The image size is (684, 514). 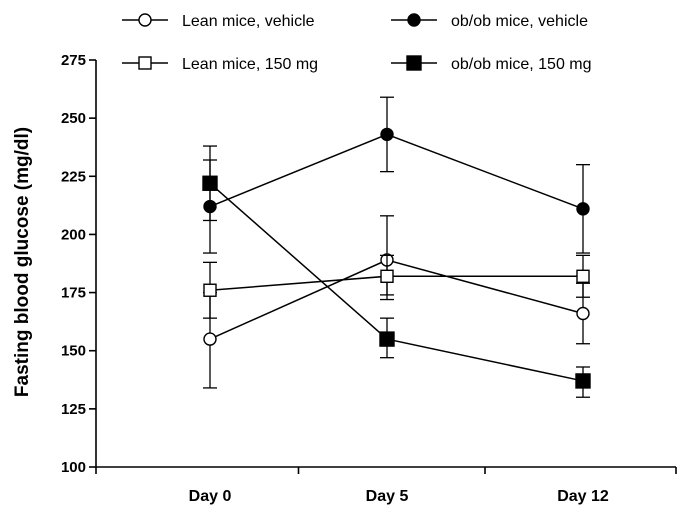 What do you see at coordinates (519, 21) in the screenshot?
I see `legend-label: ob/ob mice, vehicle` at bounding box center [519, 21].